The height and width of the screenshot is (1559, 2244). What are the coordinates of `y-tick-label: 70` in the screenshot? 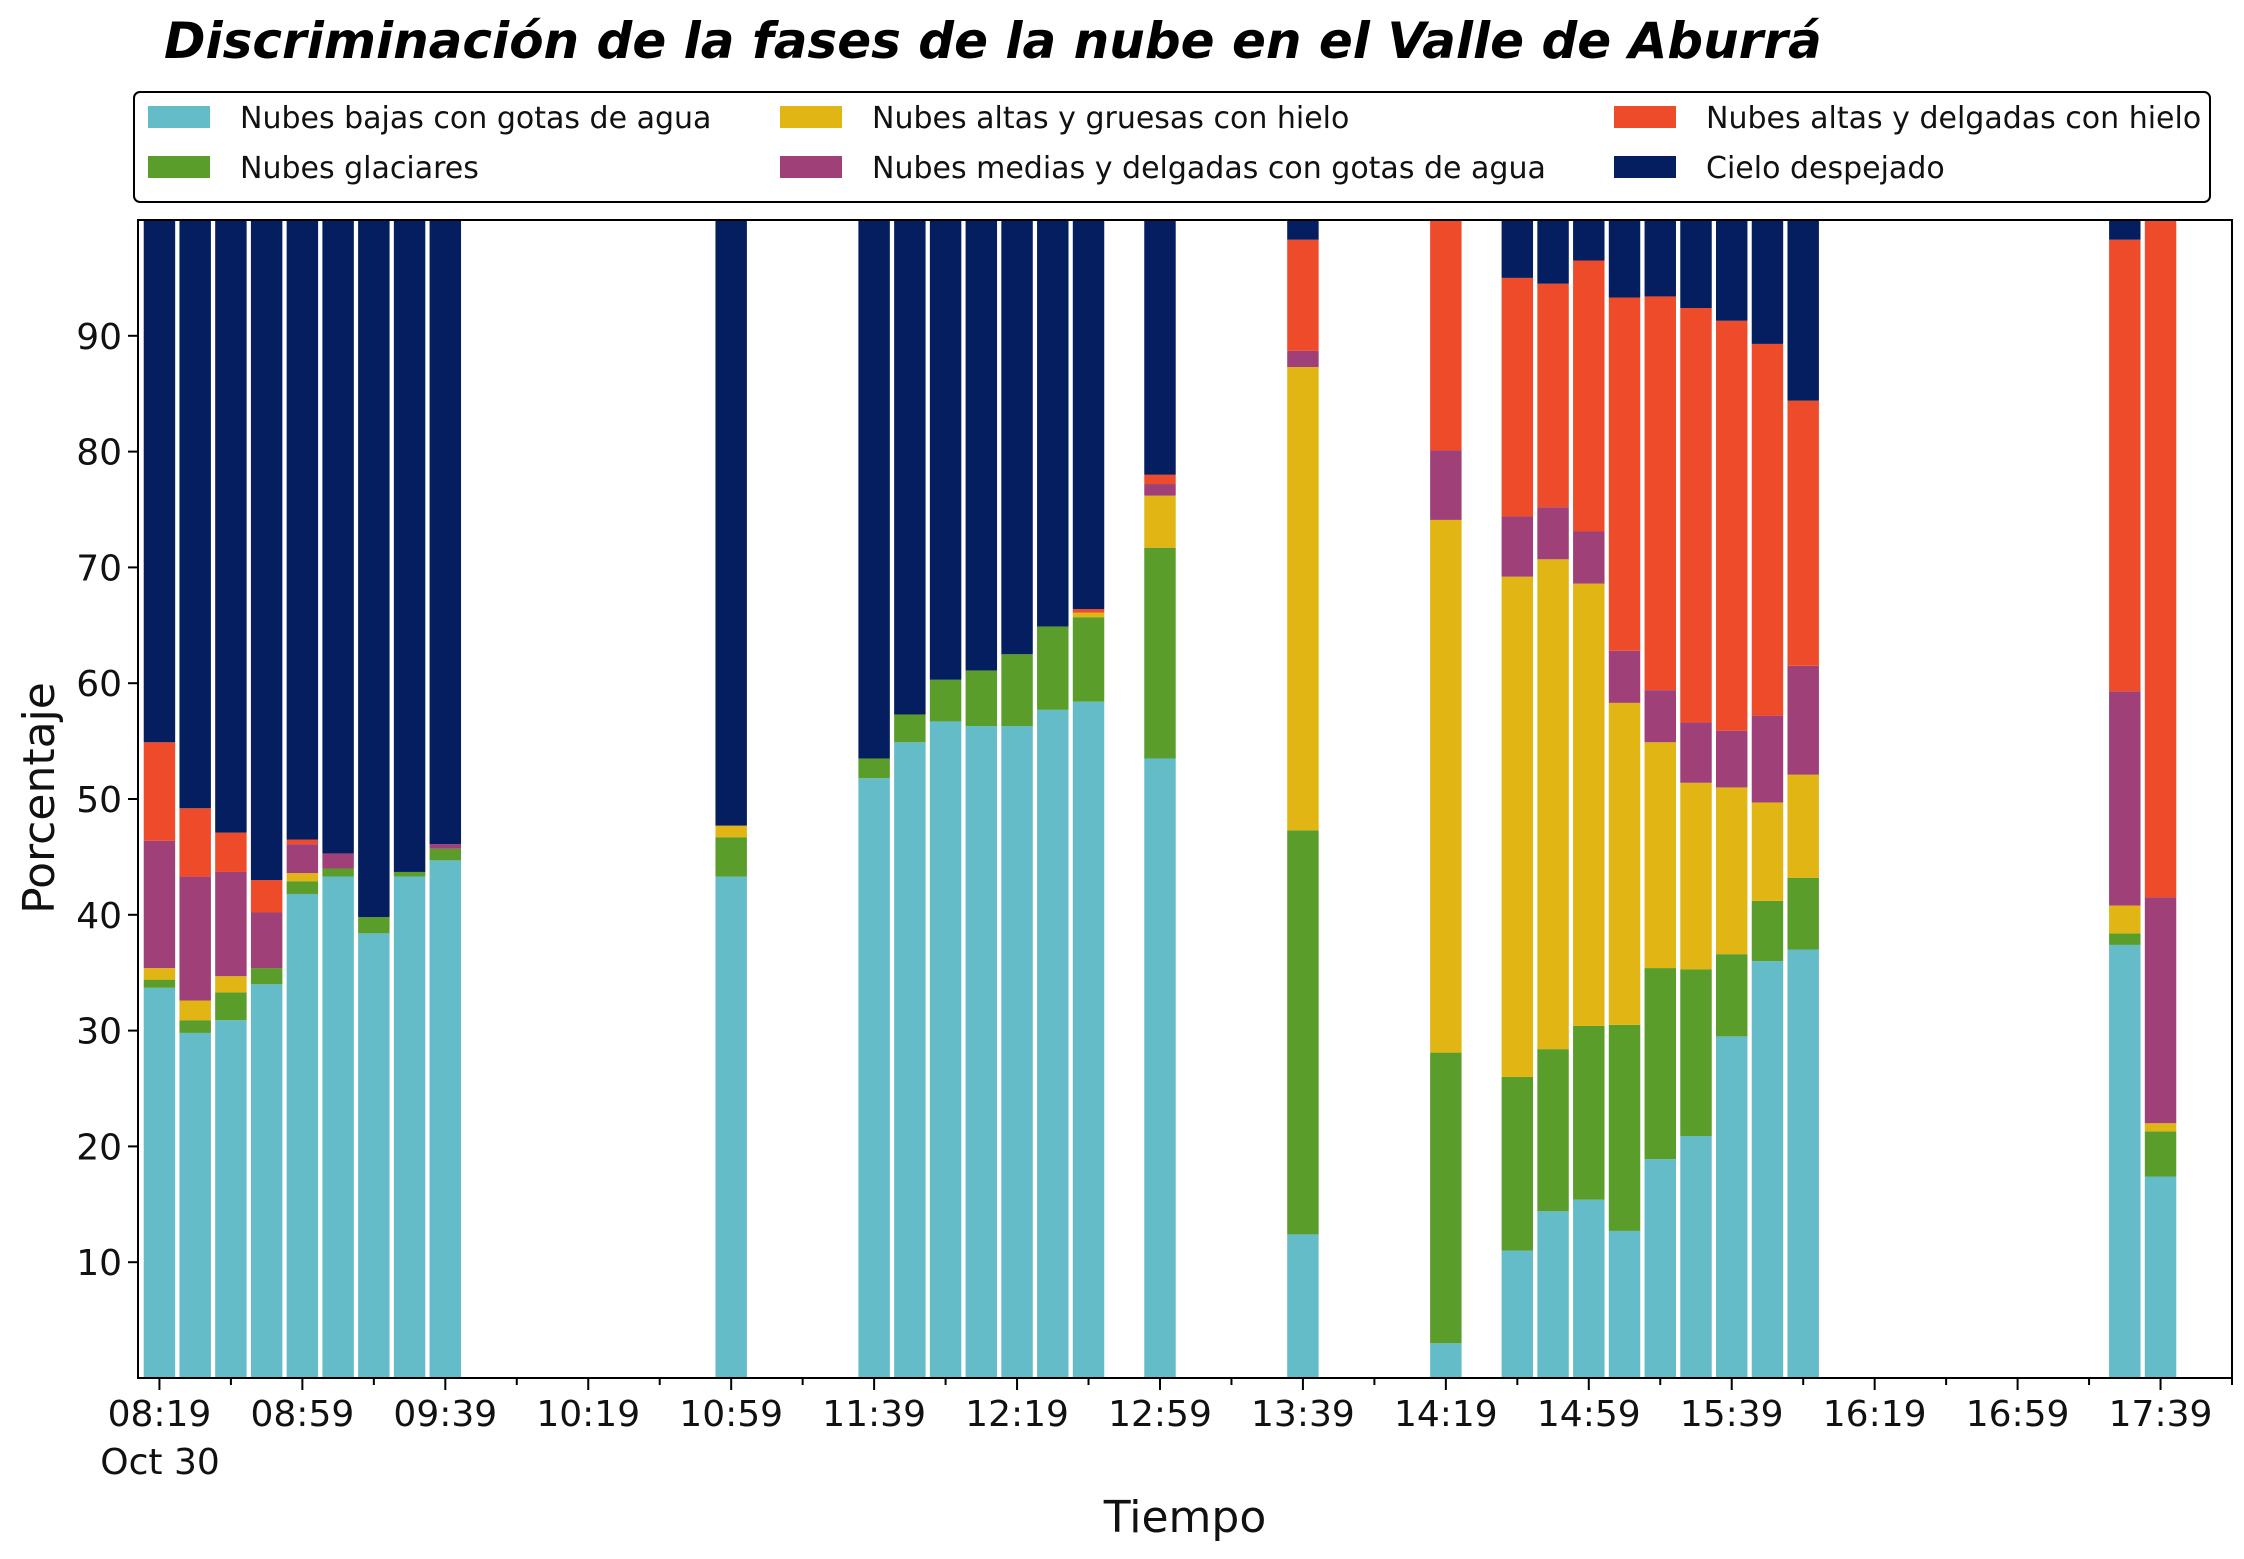 It's located at (99, 568).